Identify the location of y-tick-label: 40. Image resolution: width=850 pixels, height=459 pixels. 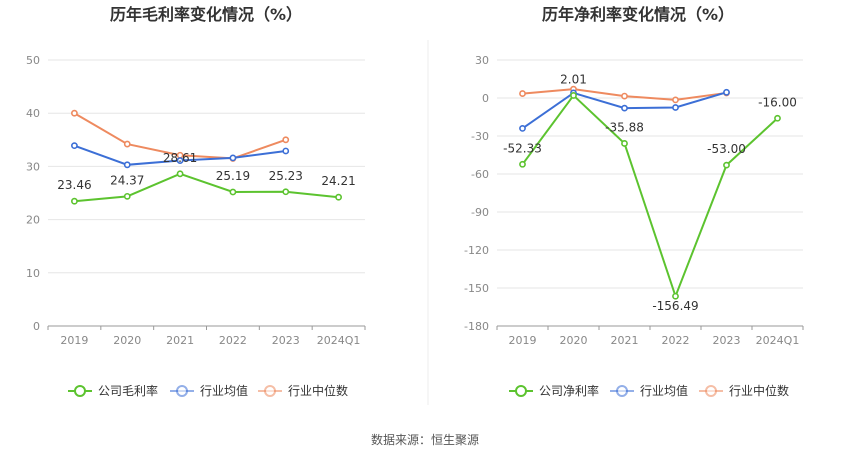
(33, 113).